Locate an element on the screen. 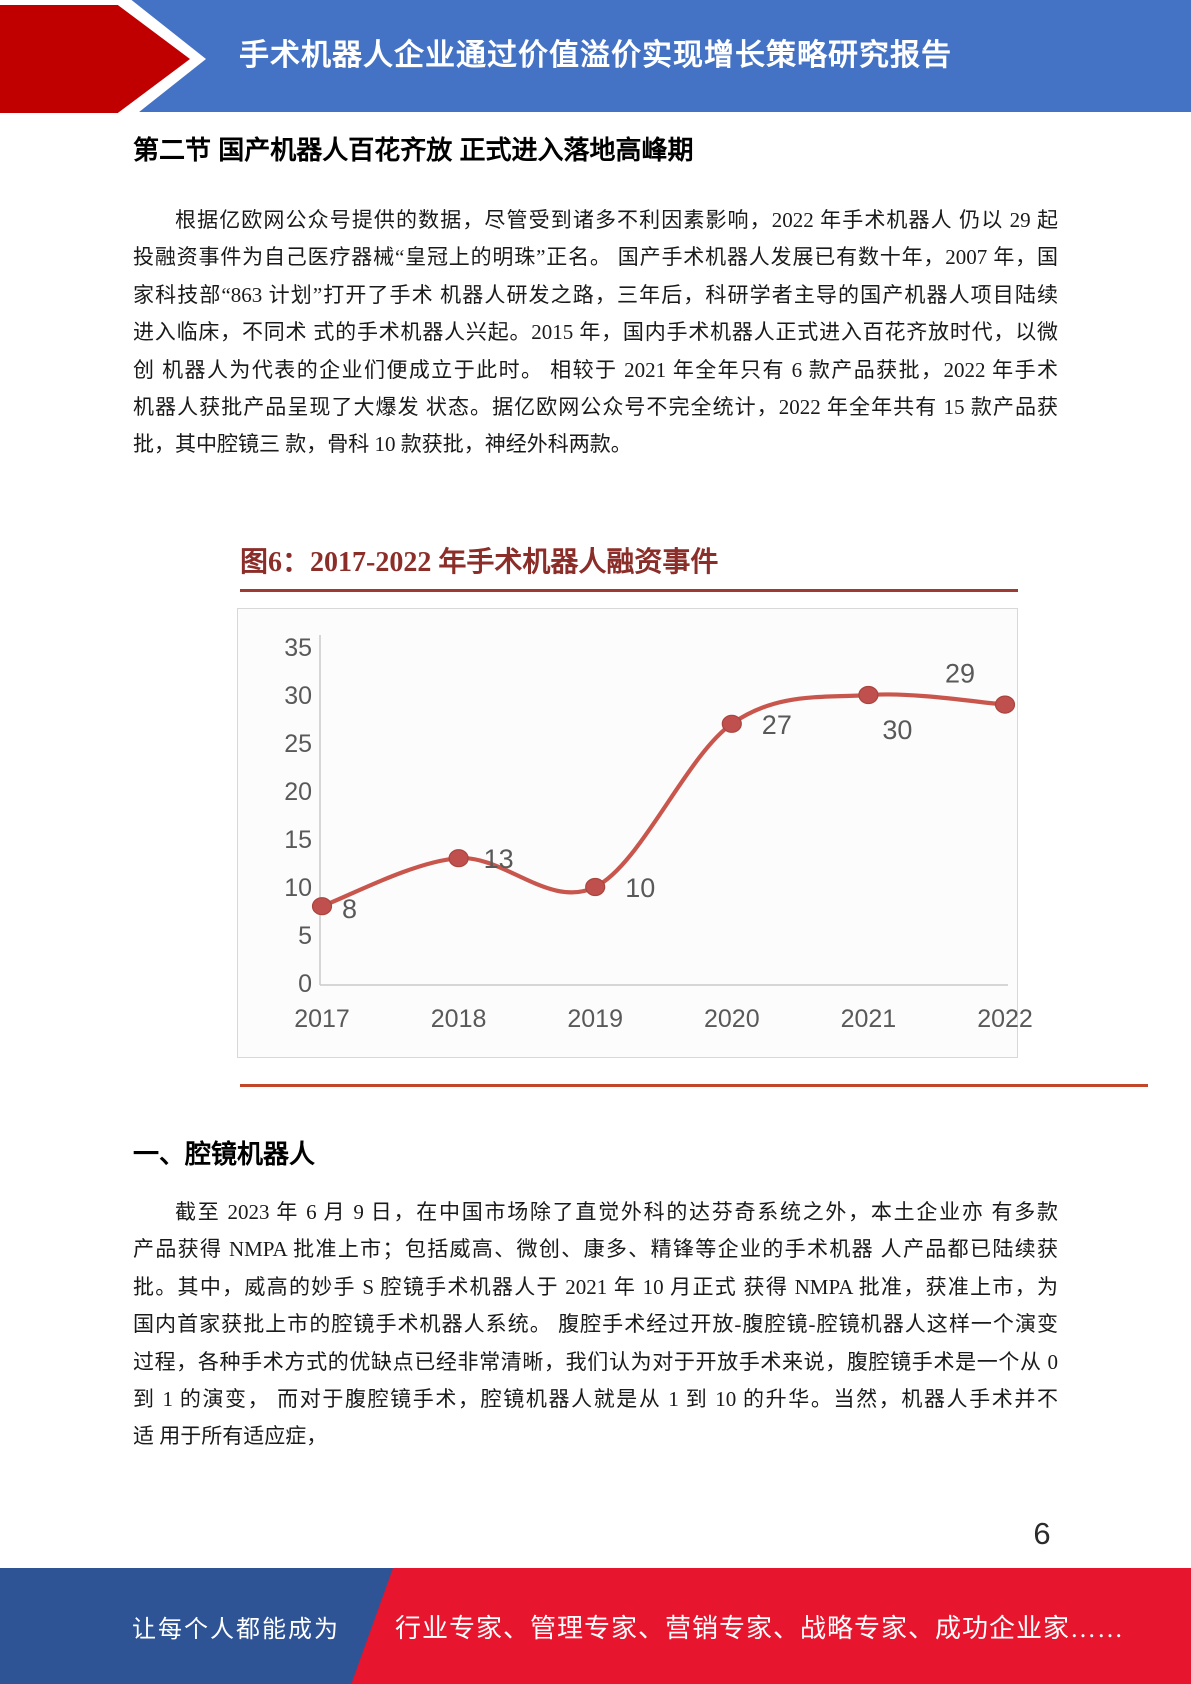 This screenshot has width=1191, height=1684. report-title: 手术机器人企业通过价值溢价实现增长策略研究报告 is located at coordinates (595, 55).